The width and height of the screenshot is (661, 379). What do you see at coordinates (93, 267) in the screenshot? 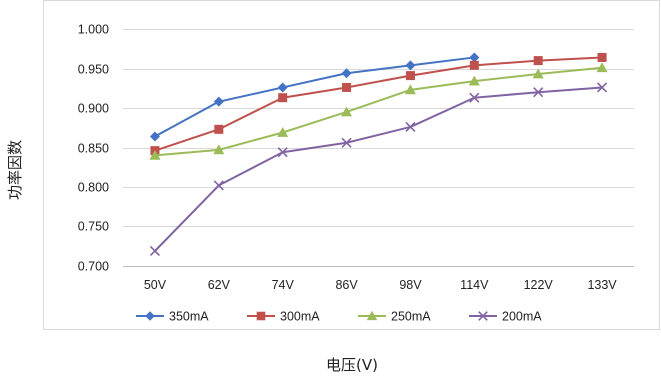
I see `y-tick-label: 0.700` at bounding box center [93, 267].